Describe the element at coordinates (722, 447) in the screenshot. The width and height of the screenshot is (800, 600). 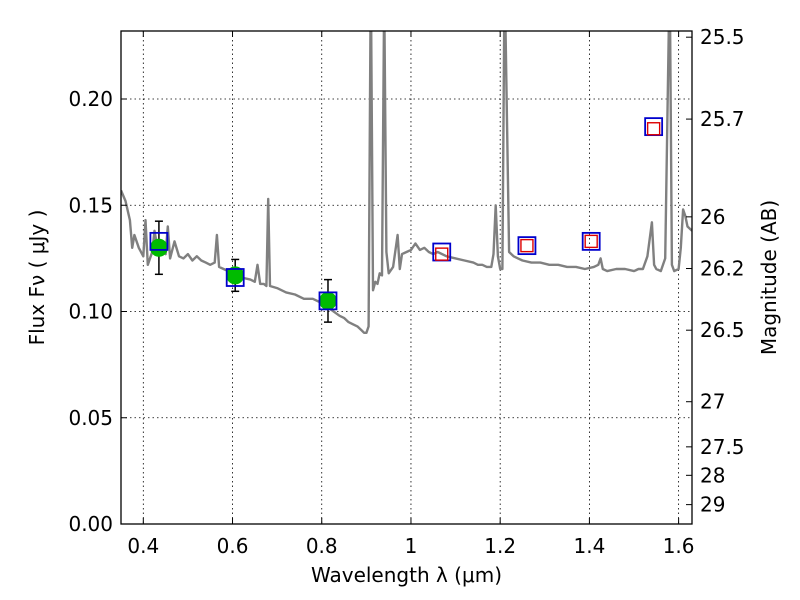
I see `right-tick-label: 27.5` at that location.